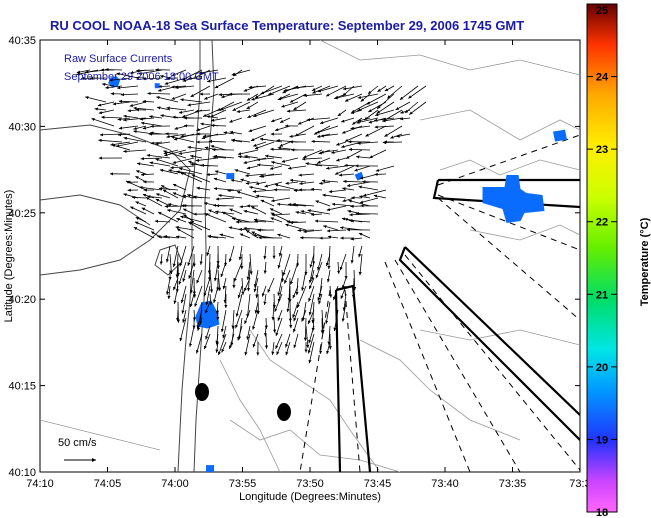  What do you see at coordinates (243, 484) in the screenshot?
I see `x-tick-label: 73:55` at bounding box center [243, 484].